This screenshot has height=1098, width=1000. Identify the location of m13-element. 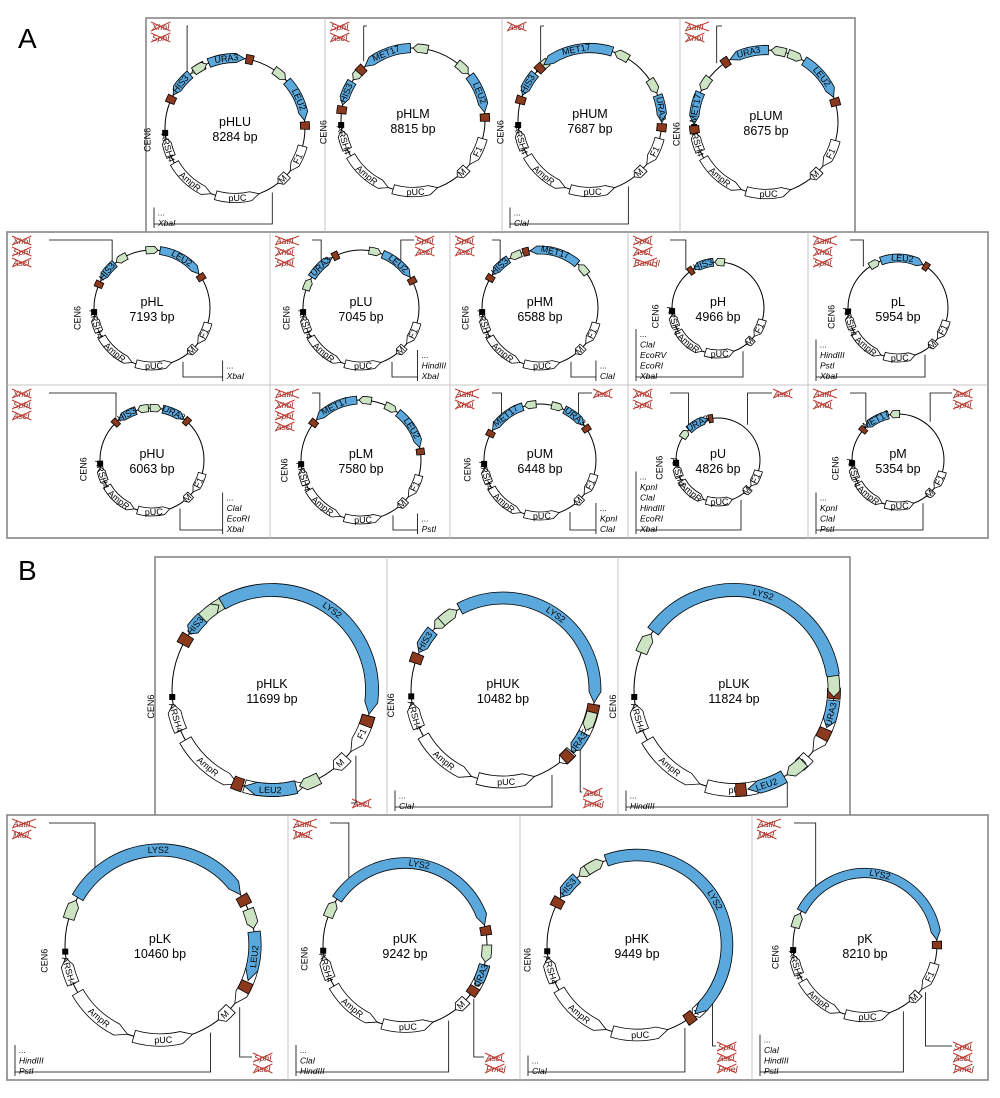
(402, 349).